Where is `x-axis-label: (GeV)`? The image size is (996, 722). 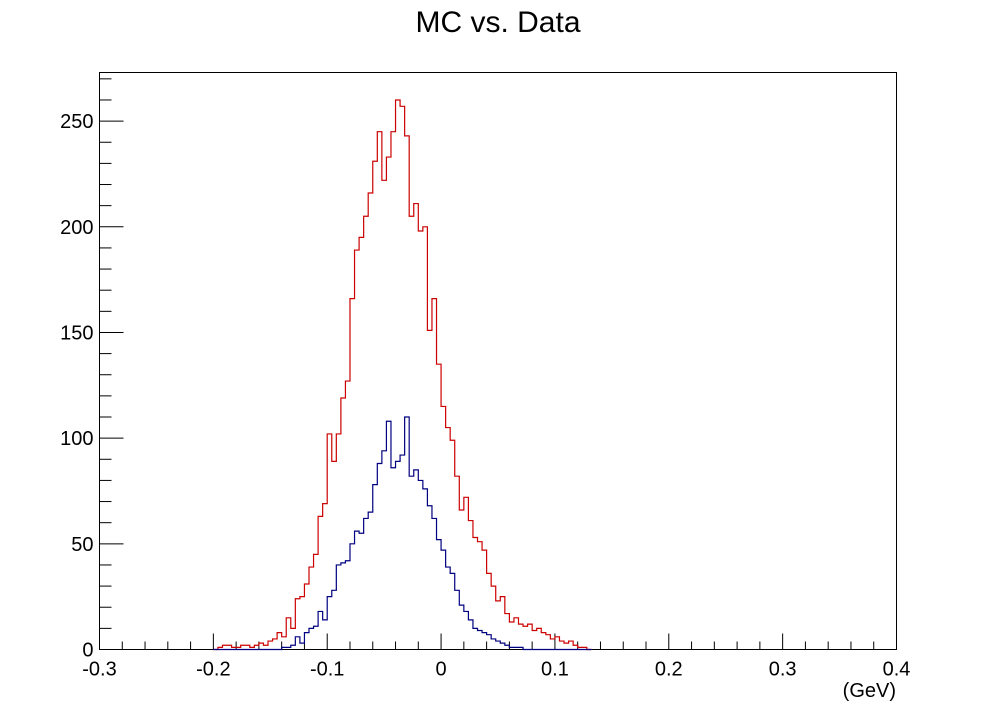
x-axis-label: (GeV) is located at coordinates (869, 691).